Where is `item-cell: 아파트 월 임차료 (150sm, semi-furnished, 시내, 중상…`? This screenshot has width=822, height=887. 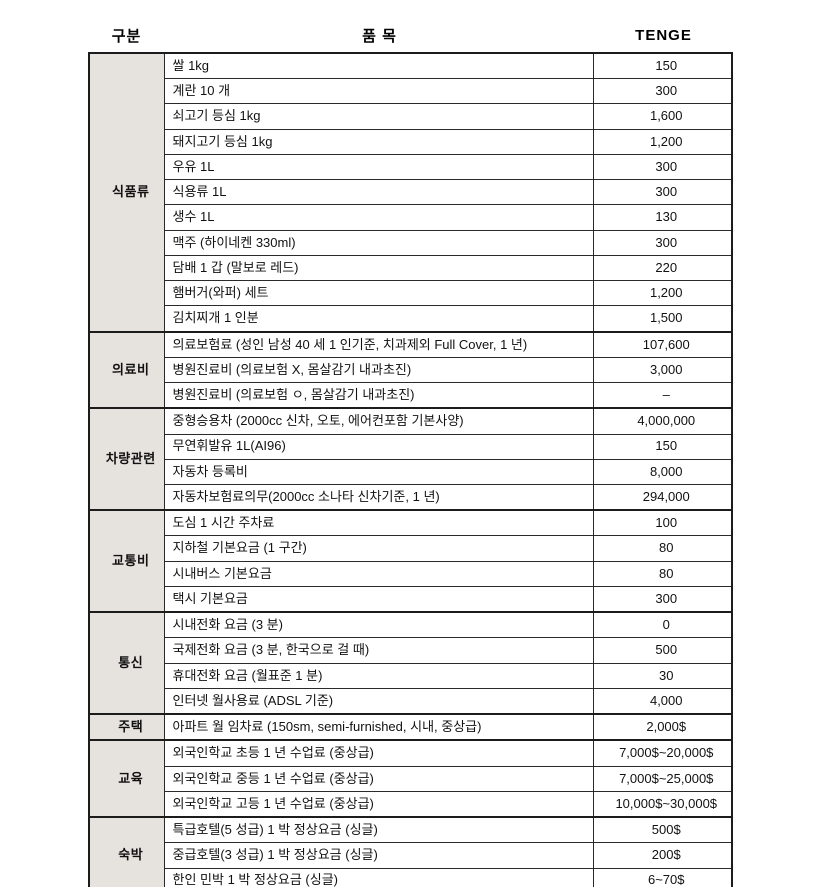
item-cell: 아파트 월 임차료 (150sm, semi-furnished, 시내, 중상… is located at coordinates (378, 727).